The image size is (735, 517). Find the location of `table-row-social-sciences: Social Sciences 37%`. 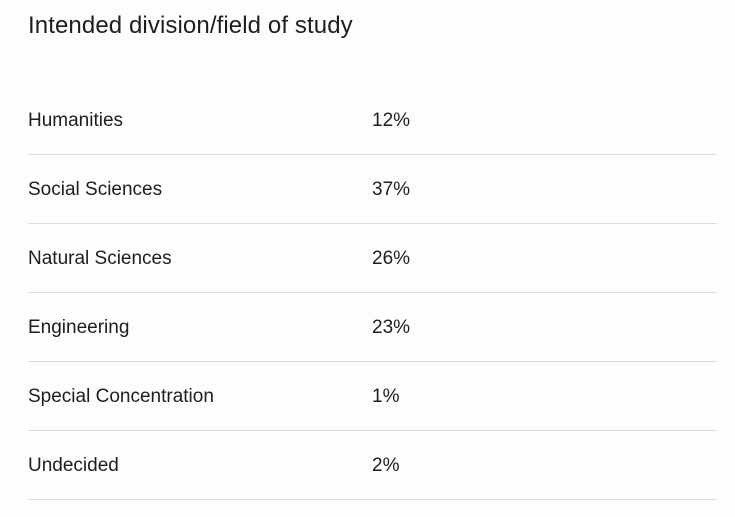

table-row-social-sciences: Social Sciences 37% is located at coordinates (372, 189).